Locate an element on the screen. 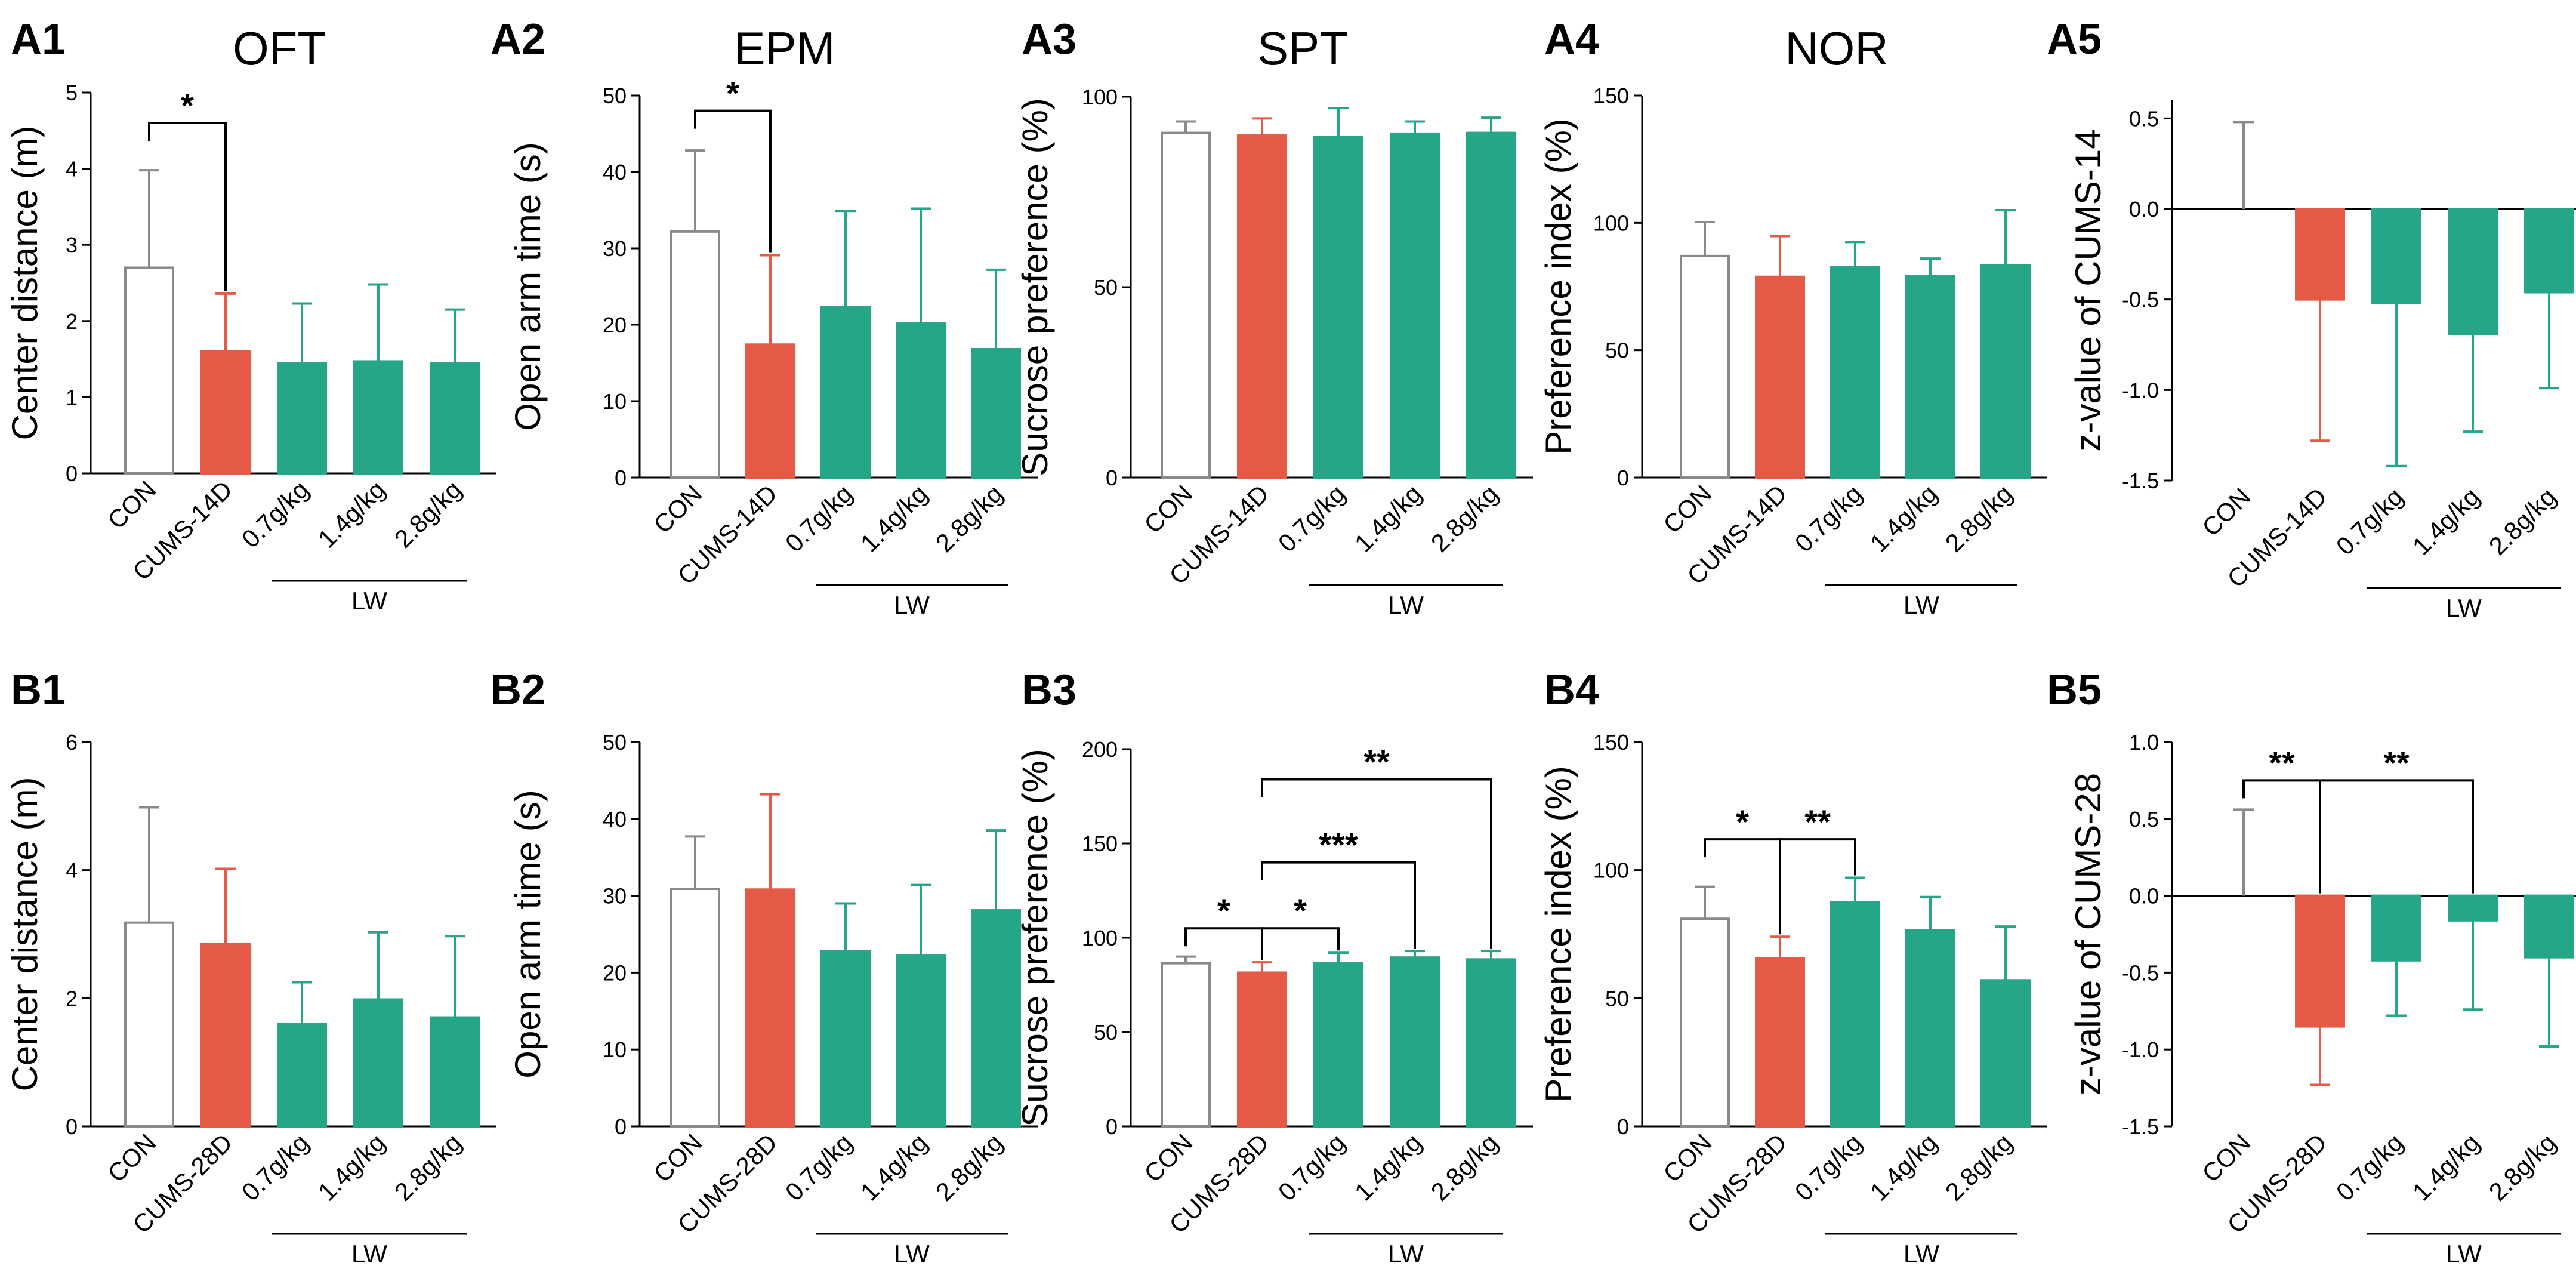 The height and width of the screenshot is (1278, 2576). y-tick-label: 0.0 is located at coordinates (2144, 897).